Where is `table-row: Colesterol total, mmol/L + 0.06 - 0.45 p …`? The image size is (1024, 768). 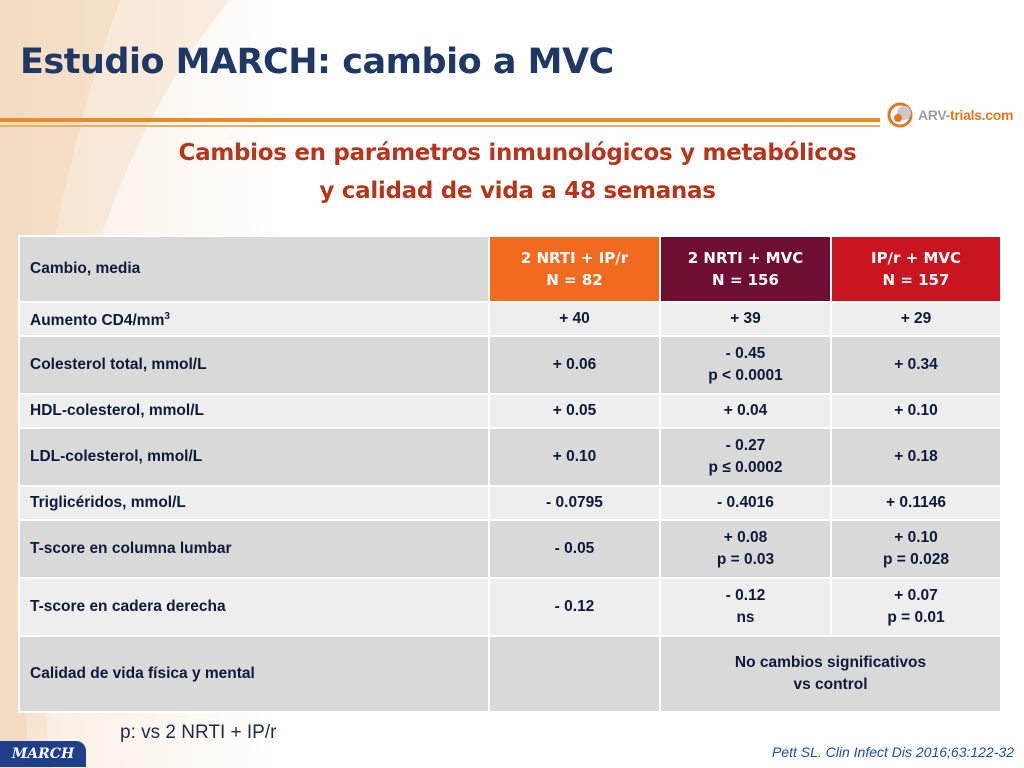 table-row: Colesterol total, mmol/L + 0.06 - 0.45 p … is located at coordinates (510, 365).